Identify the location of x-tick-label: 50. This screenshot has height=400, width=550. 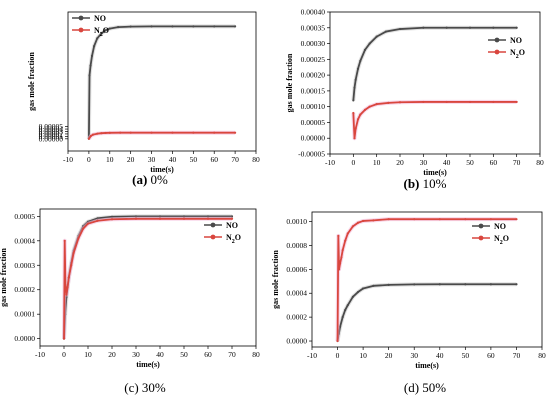
(470, 162).